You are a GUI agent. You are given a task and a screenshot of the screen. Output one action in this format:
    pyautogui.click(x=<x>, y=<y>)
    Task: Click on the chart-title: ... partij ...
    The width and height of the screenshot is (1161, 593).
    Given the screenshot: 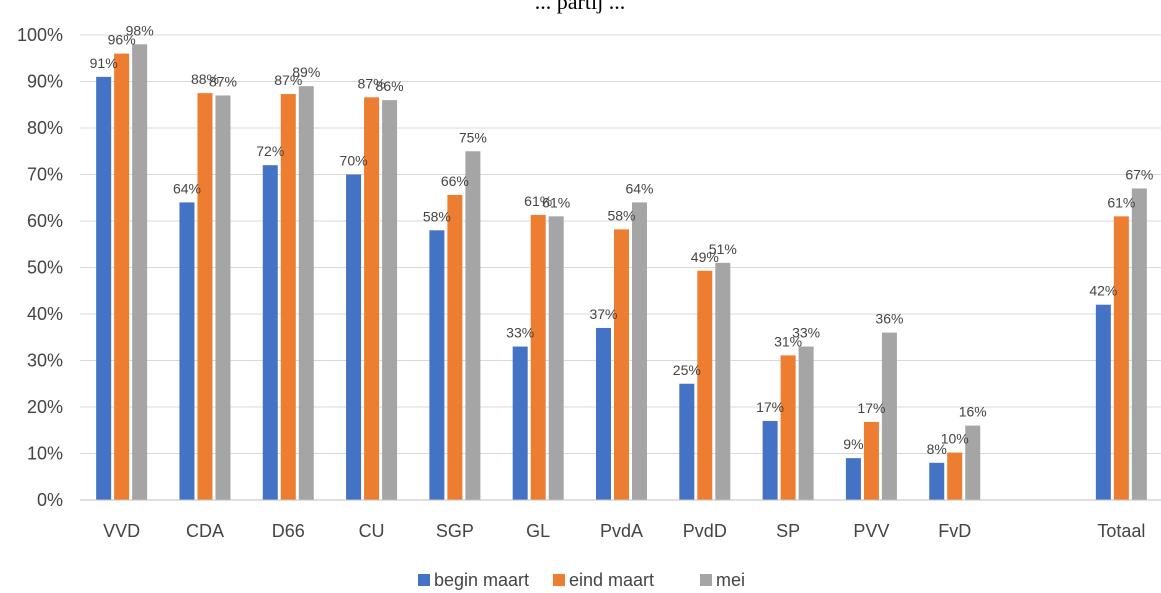 What is the action you would take?
    pyautogui.click(x=580, y=7)
    